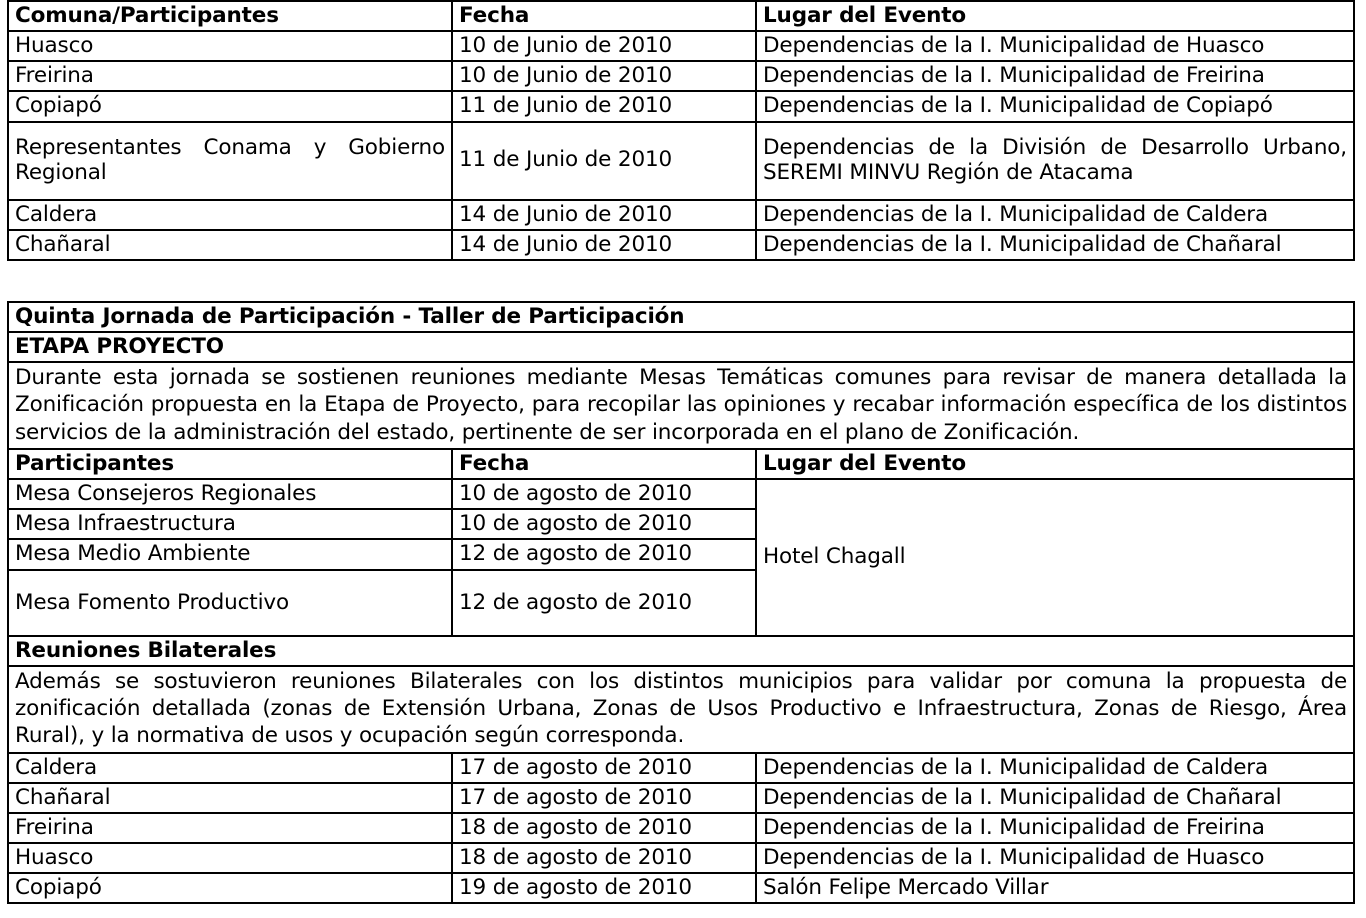  I want to click on table-gap-spacer, so click(683, 281).